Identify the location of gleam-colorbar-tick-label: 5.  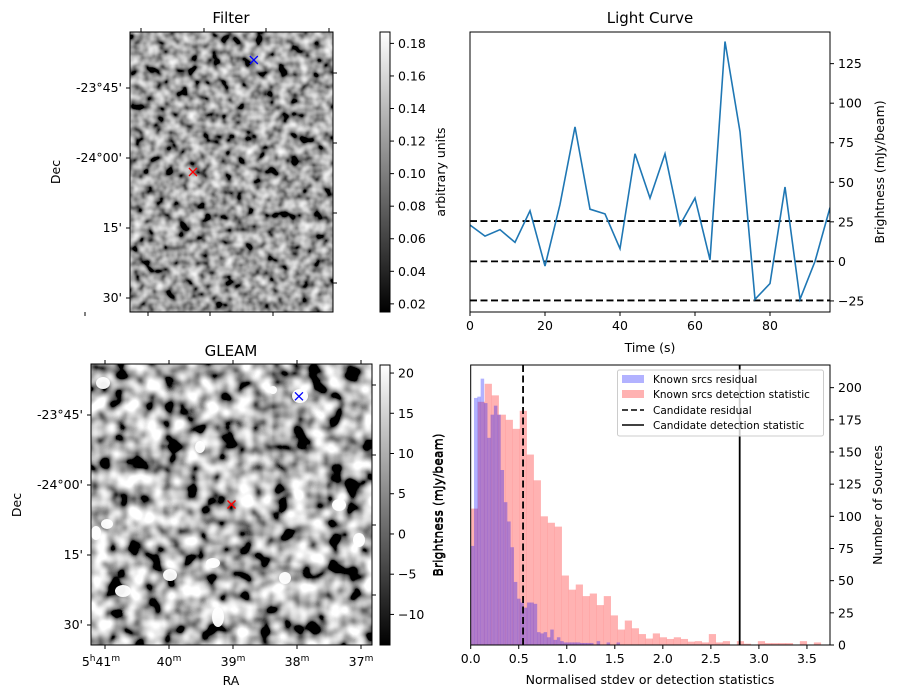
(402, 493).